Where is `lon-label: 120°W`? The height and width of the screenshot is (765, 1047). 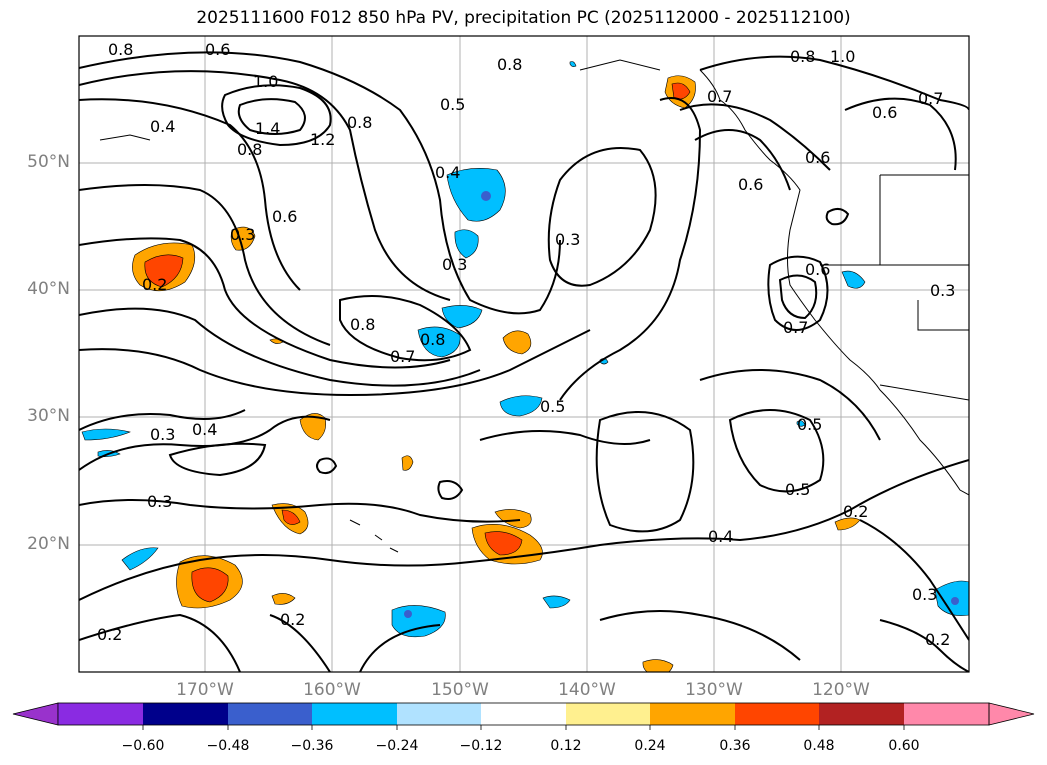 lon-label: 120°W is located at coordinates (841, 690).